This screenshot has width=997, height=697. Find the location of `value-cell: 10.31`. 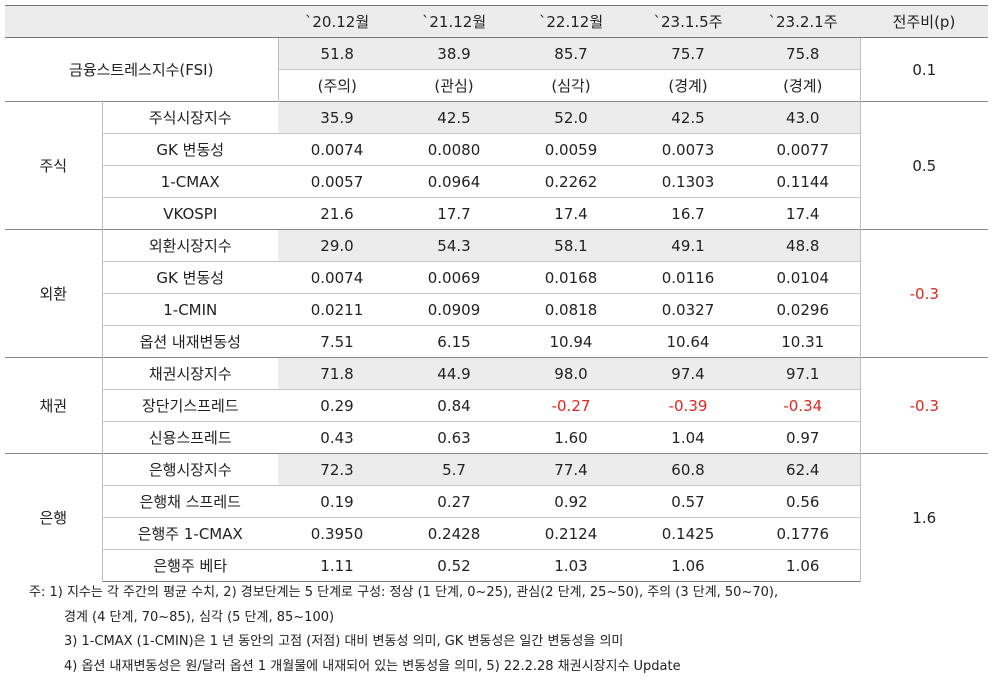

value-cell: 10.31 is located at coordinates (803, 341).